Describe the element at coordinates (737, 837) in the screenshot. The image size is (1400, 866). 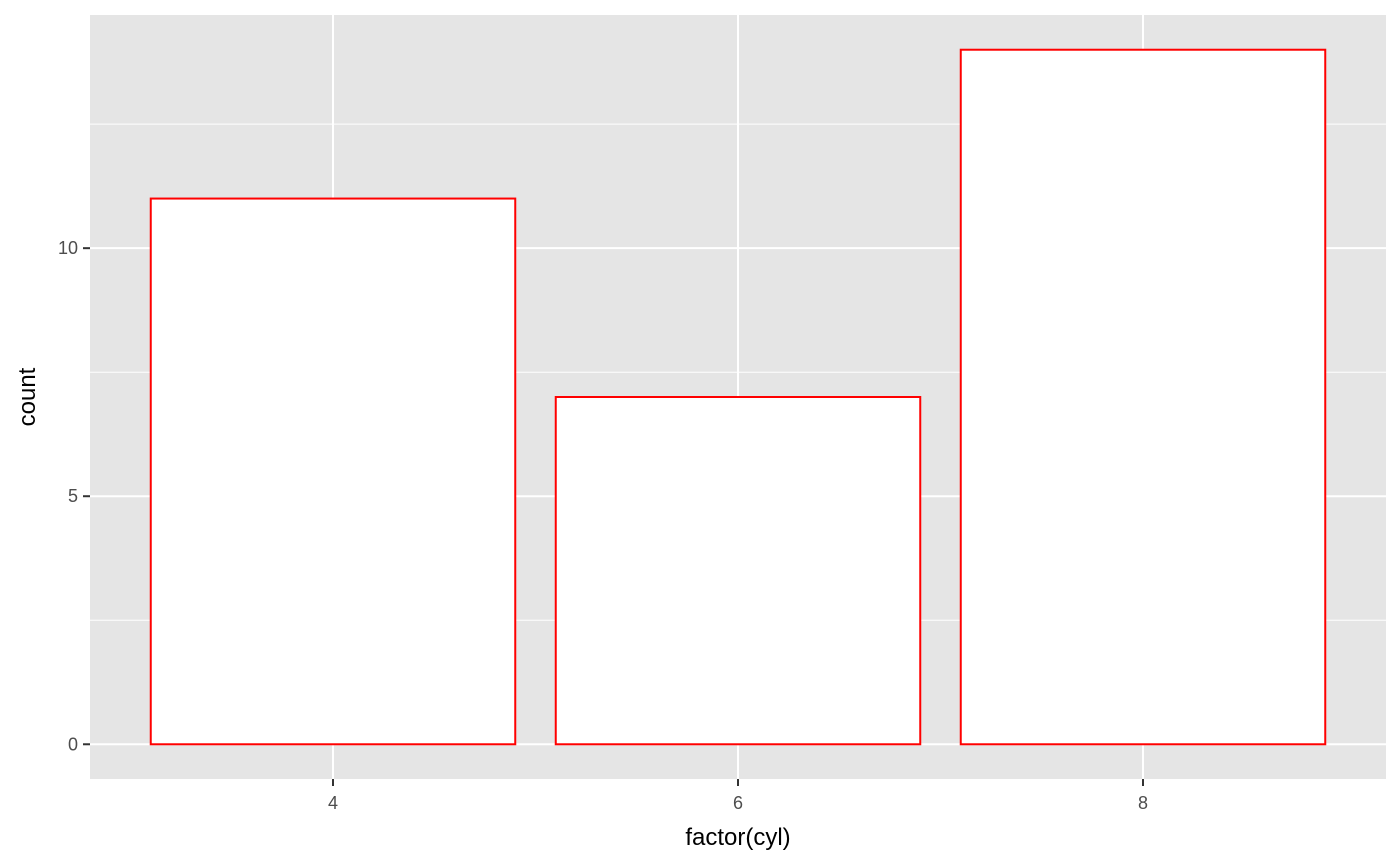
I see `x-axis-title: factor(cyl)` at that location.